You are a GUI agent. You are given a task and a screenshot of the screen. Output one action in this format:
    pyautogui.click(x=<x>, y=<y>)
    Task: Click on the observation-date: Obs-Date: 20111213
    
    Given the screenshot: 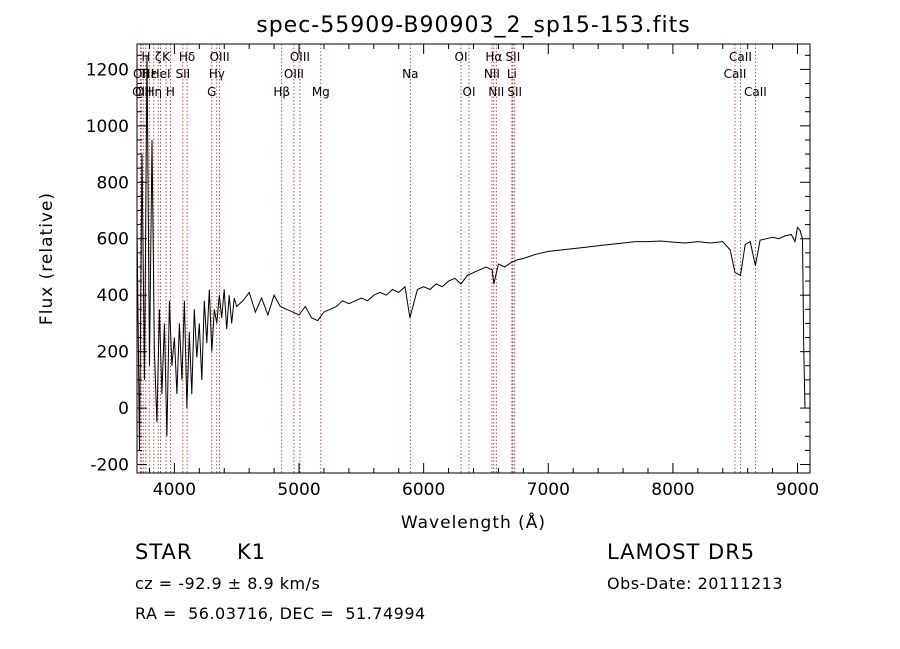 What is the action you would take?
    pyautogui.click(x=695, y=583)
    